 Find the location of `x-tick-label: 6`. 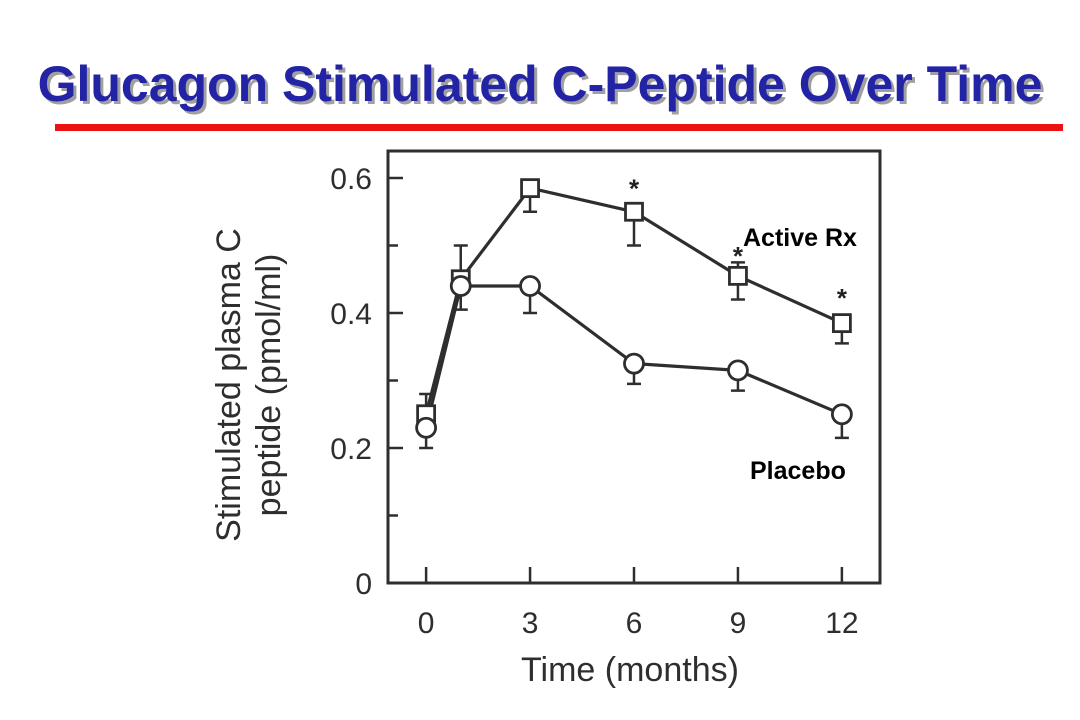

x-tick-label: 6 is located at coordinates (634, 623).